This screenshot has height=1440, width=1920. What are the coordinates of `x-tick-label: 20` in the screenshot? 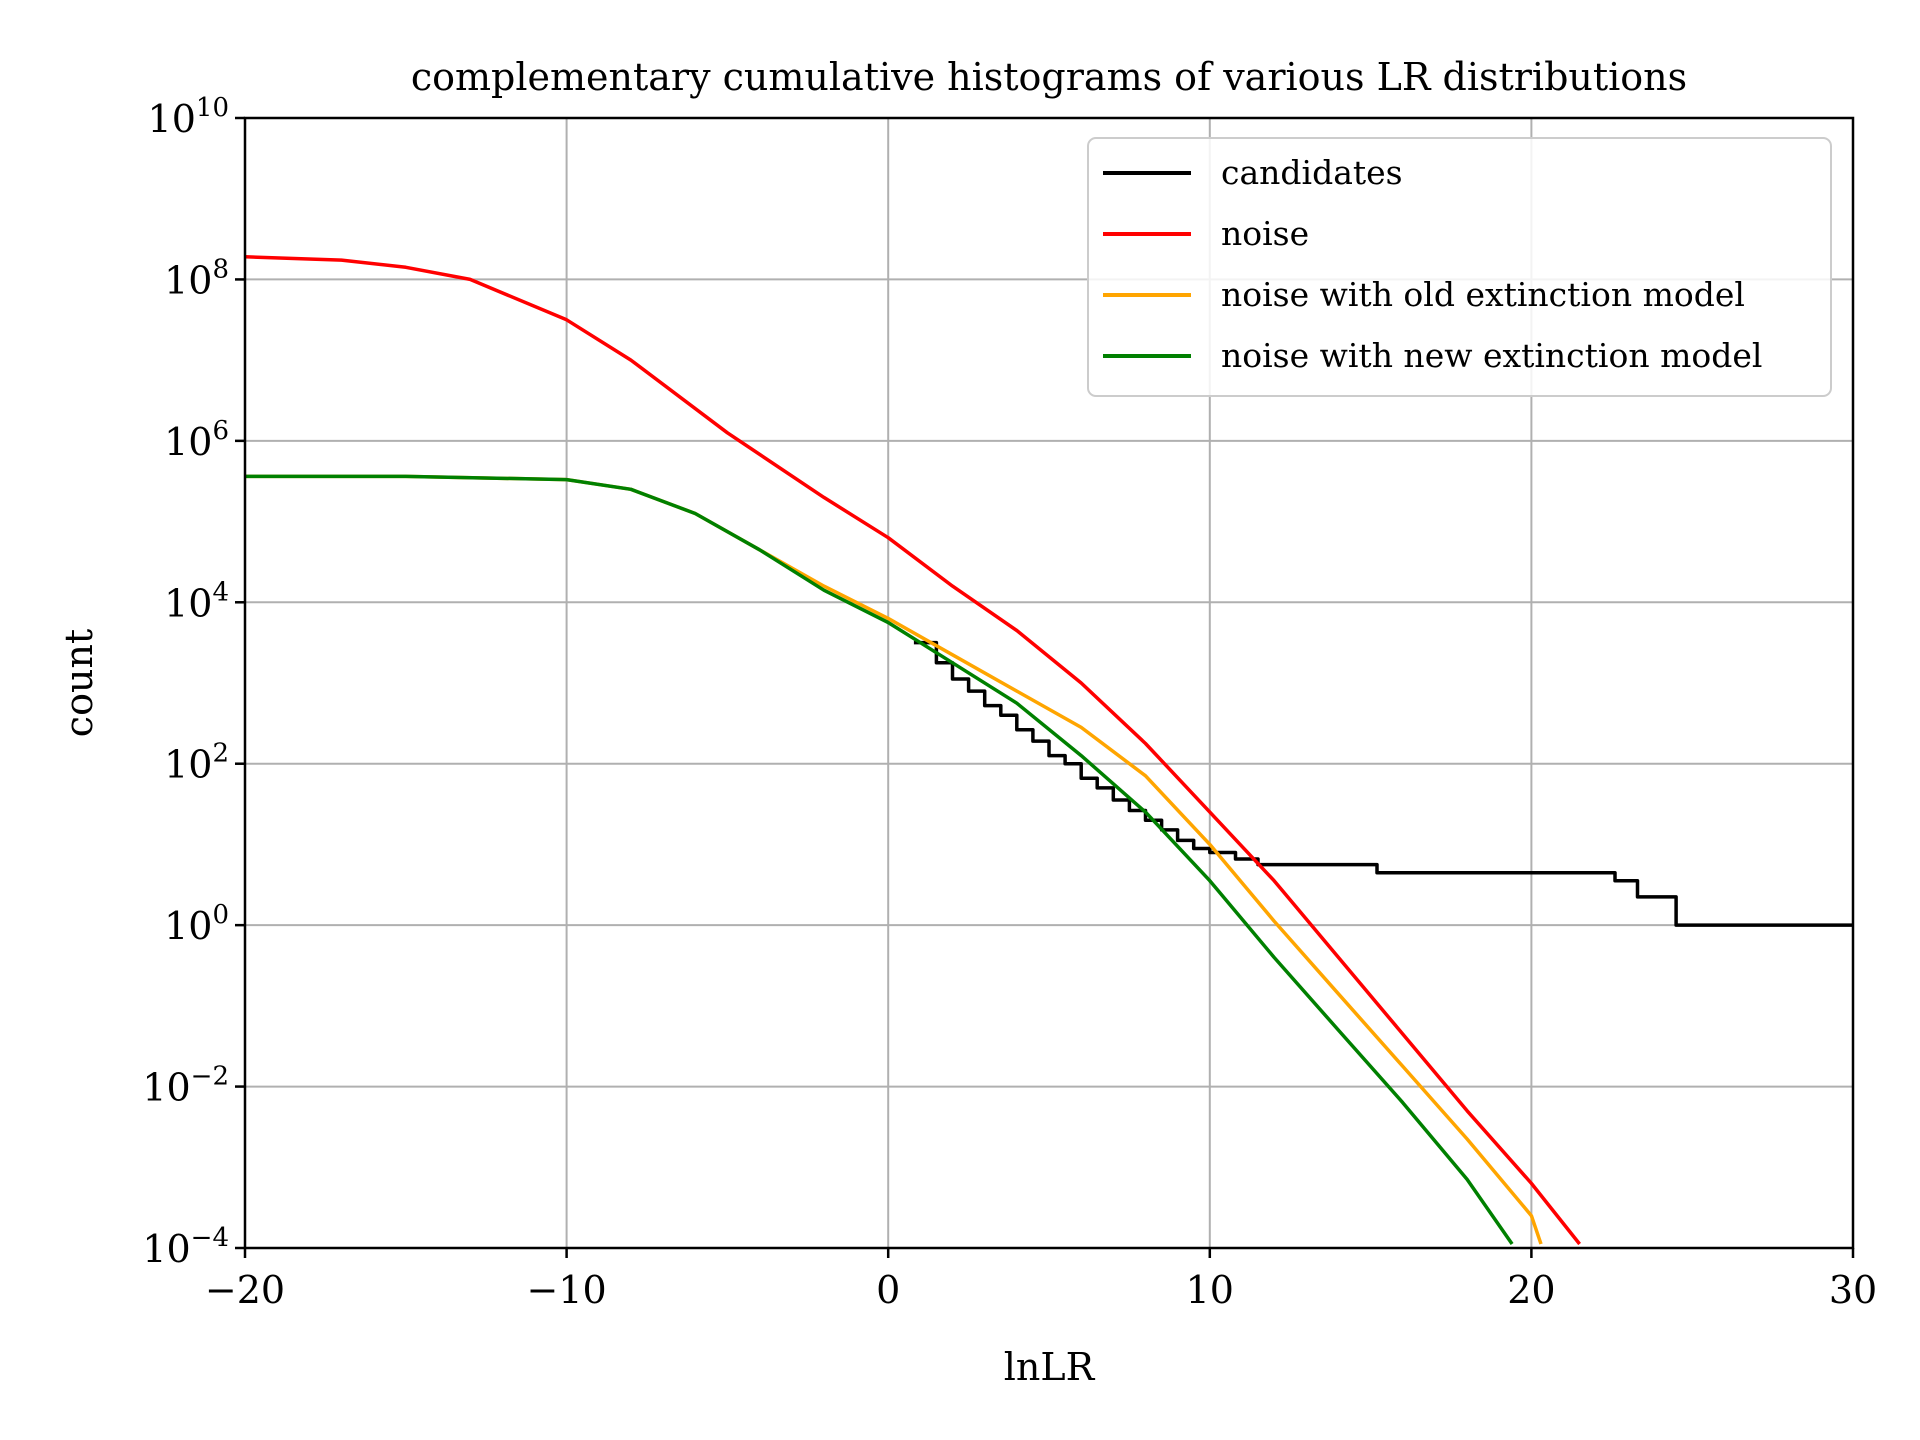 It's located at (1531, 1290).